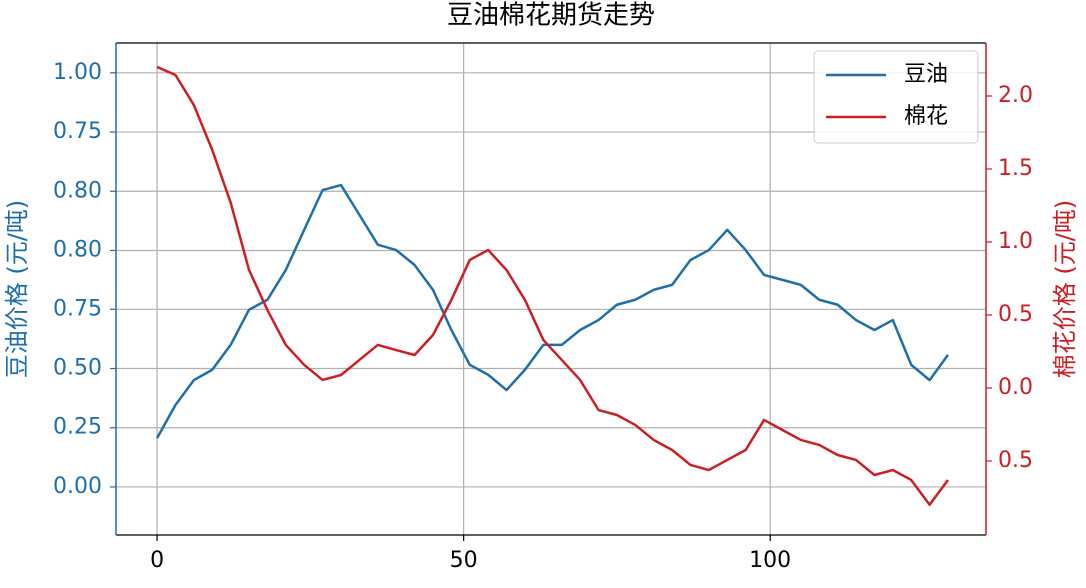  Describe the element at coordinates (1015, 387) in the screenshot. I see `y2-tick-label: 0.0` at that location.